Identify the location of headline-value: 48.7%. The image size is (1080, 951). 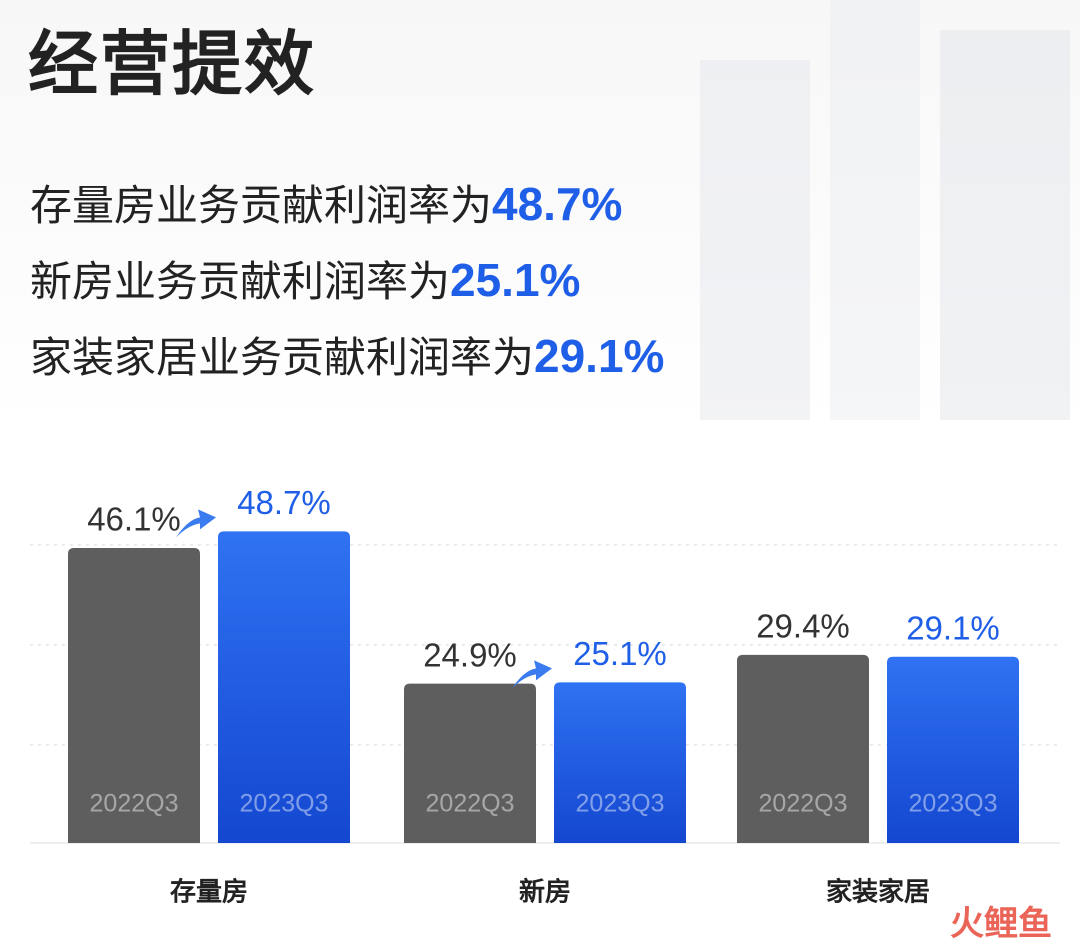
(557, 204).